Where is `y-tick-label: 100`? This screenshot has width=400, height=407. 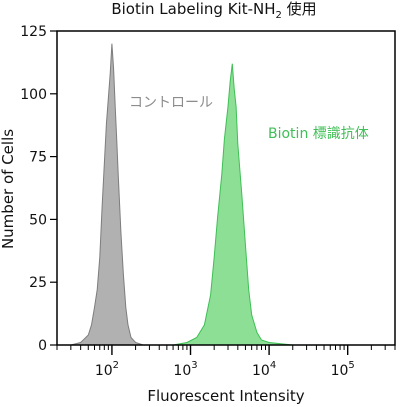
y-tick-label: 100 is located at coordinates (33, 95).